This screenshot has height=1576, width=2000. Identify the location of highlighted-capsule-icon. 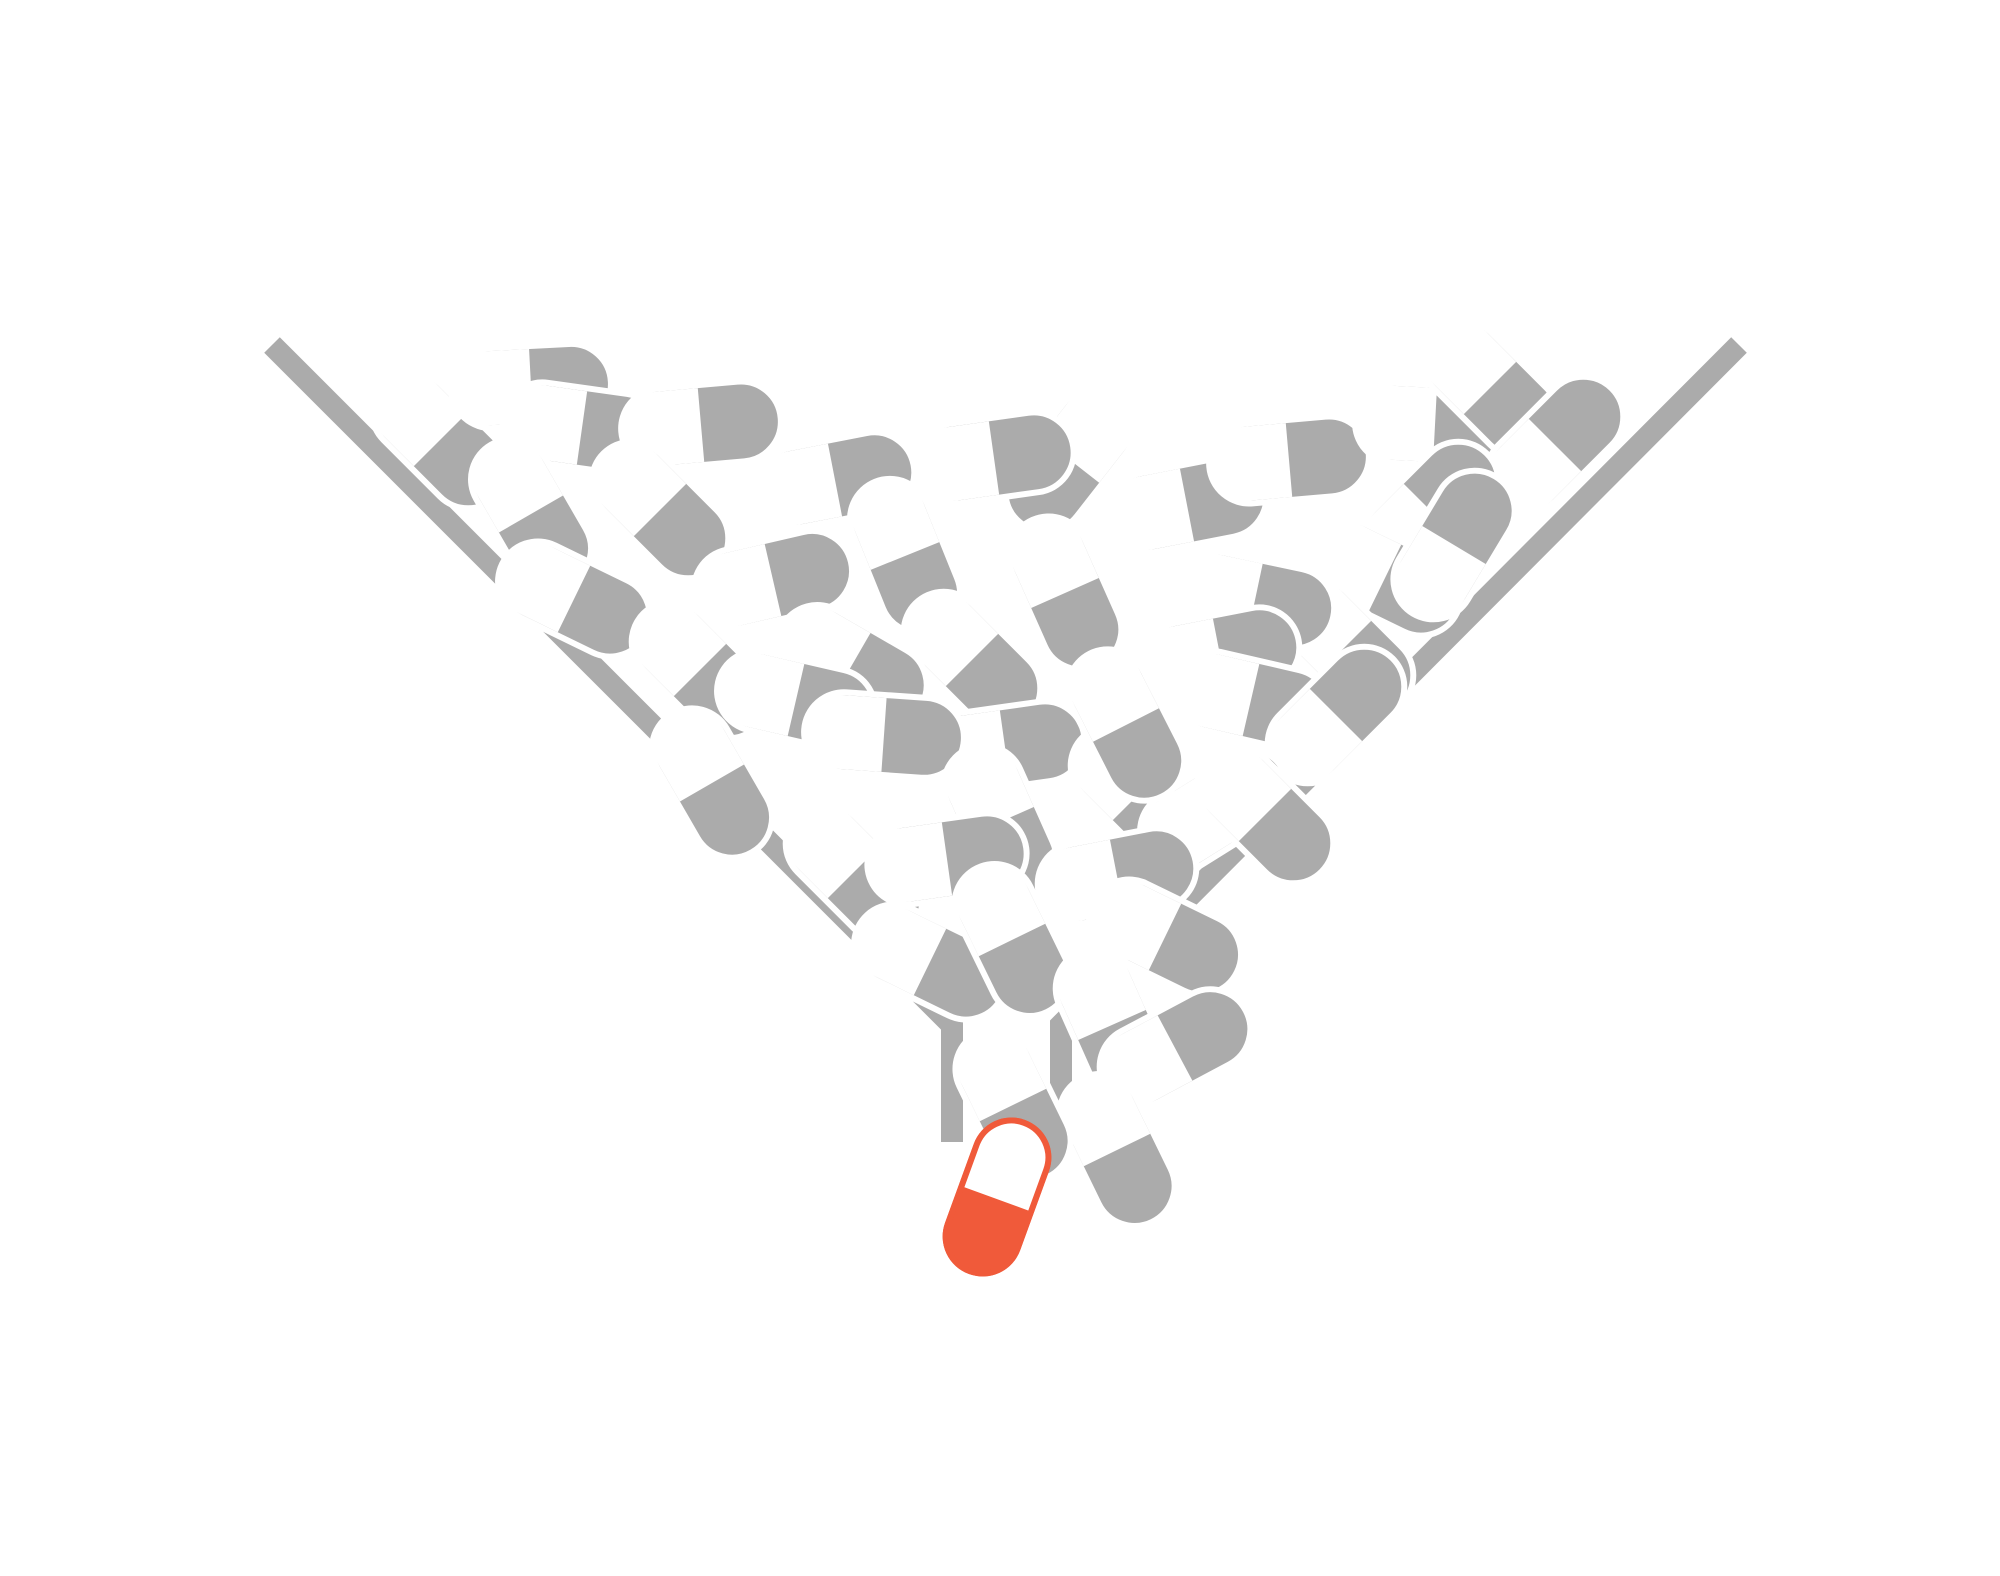
(997, 1197).